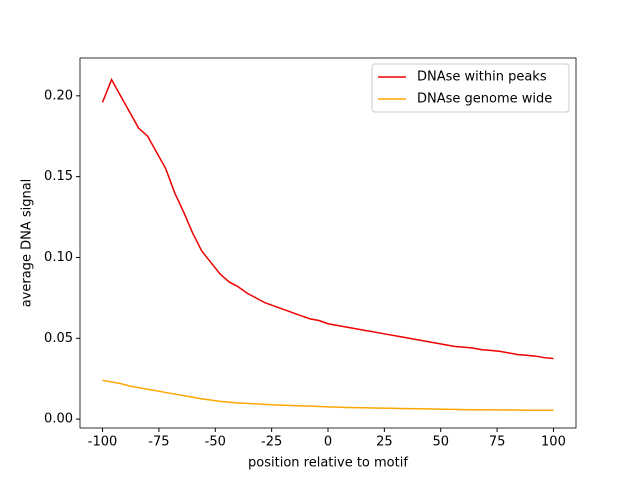 The height and width of the screenshot is (484, 640). I want to click on x-tick-label: 25, so click(384, 442).